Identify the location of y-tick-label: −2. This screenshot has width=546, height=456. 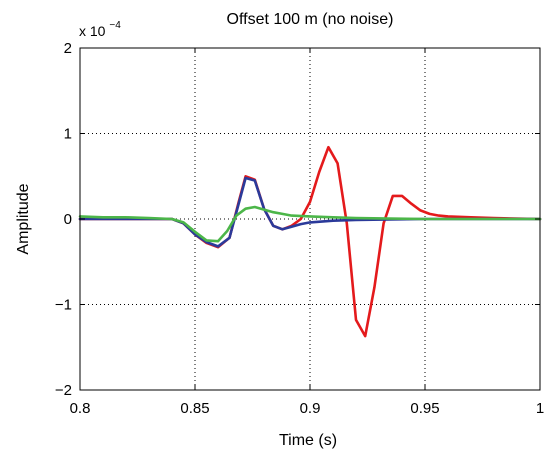
(63, 390).